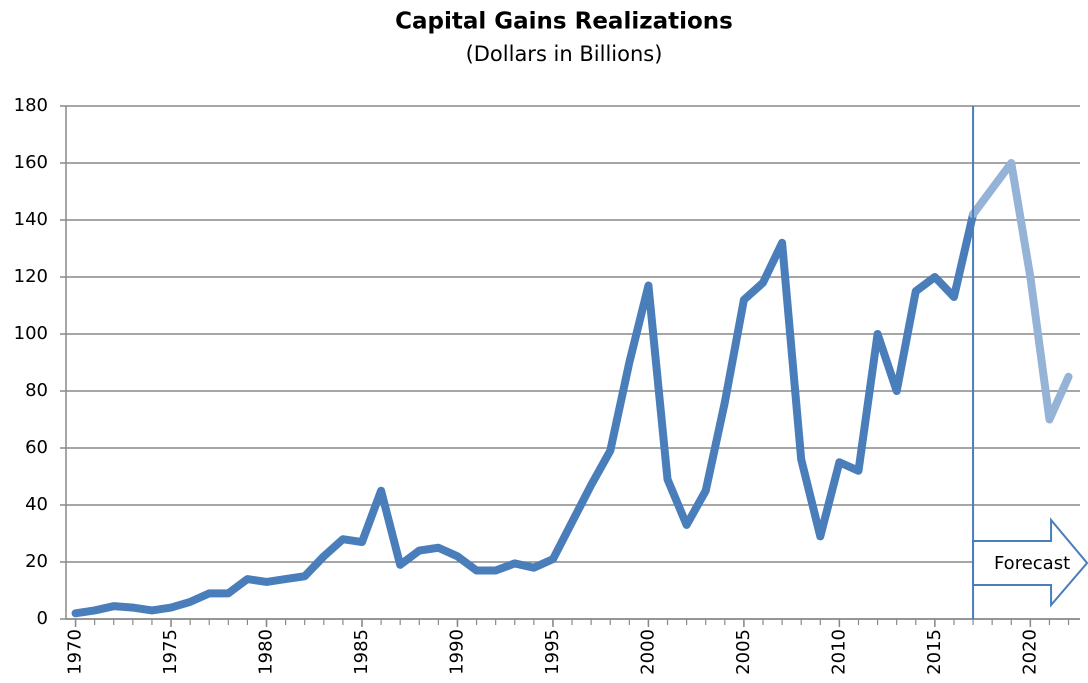  What do you see at coordinates (36, 561) in the screenshot?
I see `y-tick-label: 20` at bounding box center [36, 561].